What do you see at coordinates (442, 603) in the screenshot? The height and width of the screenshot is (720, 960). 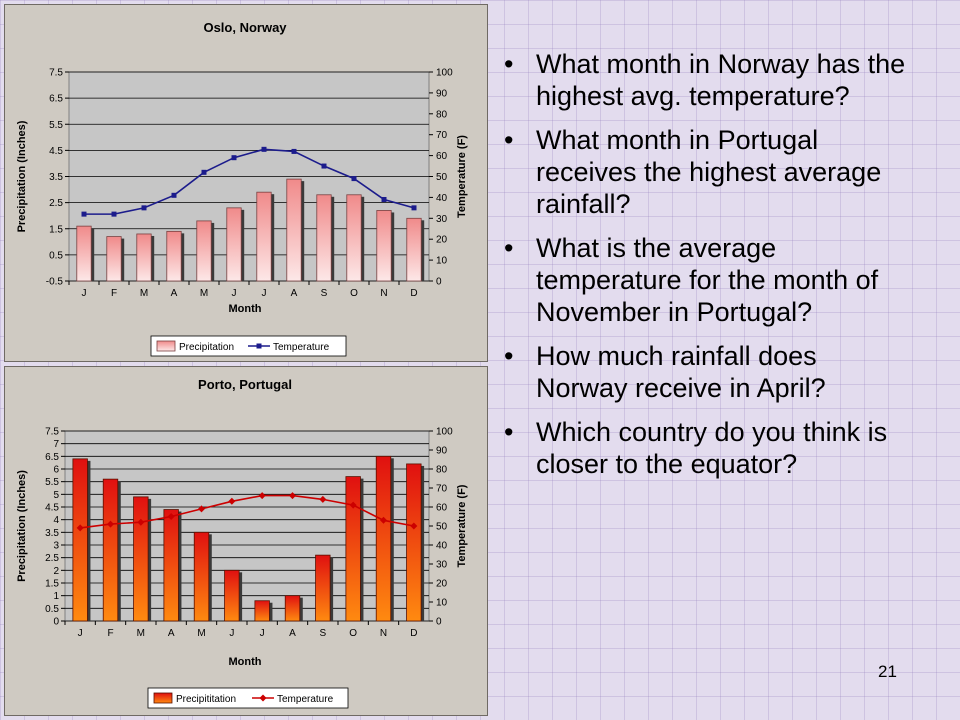 I see `y2-tick-label: 10` at bounding box center [442, 603].